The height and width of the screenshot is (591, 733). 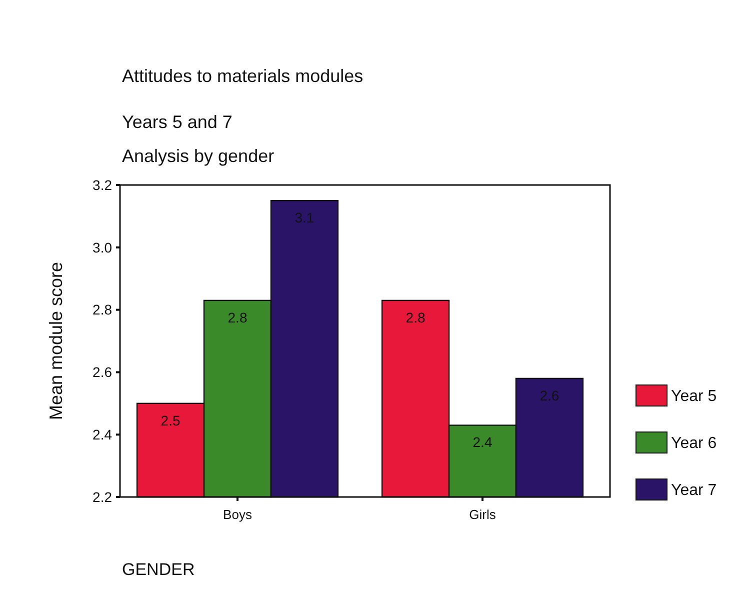 What do you see at coordinates (158, 569) in the screenshot?
I see `x-axis-title: GENDER` at bounding box center [158, 569].